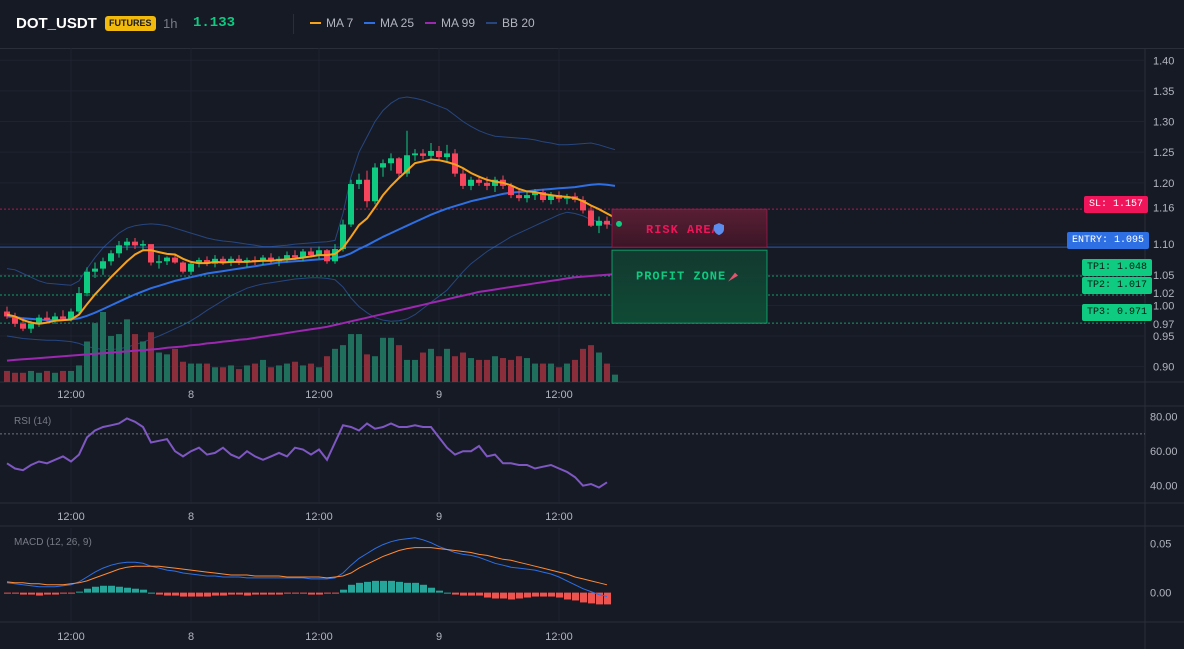  What do you see at coordinates (689, 286) in the screenshot?
I see `profit-zone` at bounding box center [689, 286].